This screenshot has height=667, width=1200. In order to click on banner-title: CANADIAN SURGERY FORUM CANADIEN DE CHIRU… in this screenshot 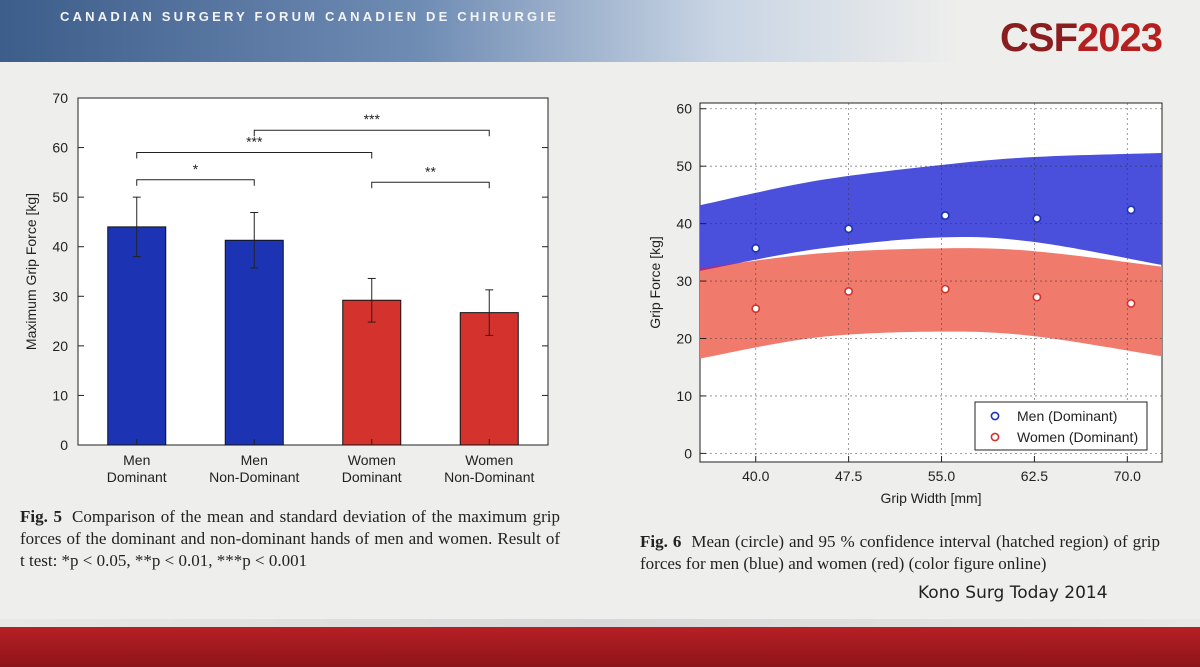, I will do `click(310, 16)`.